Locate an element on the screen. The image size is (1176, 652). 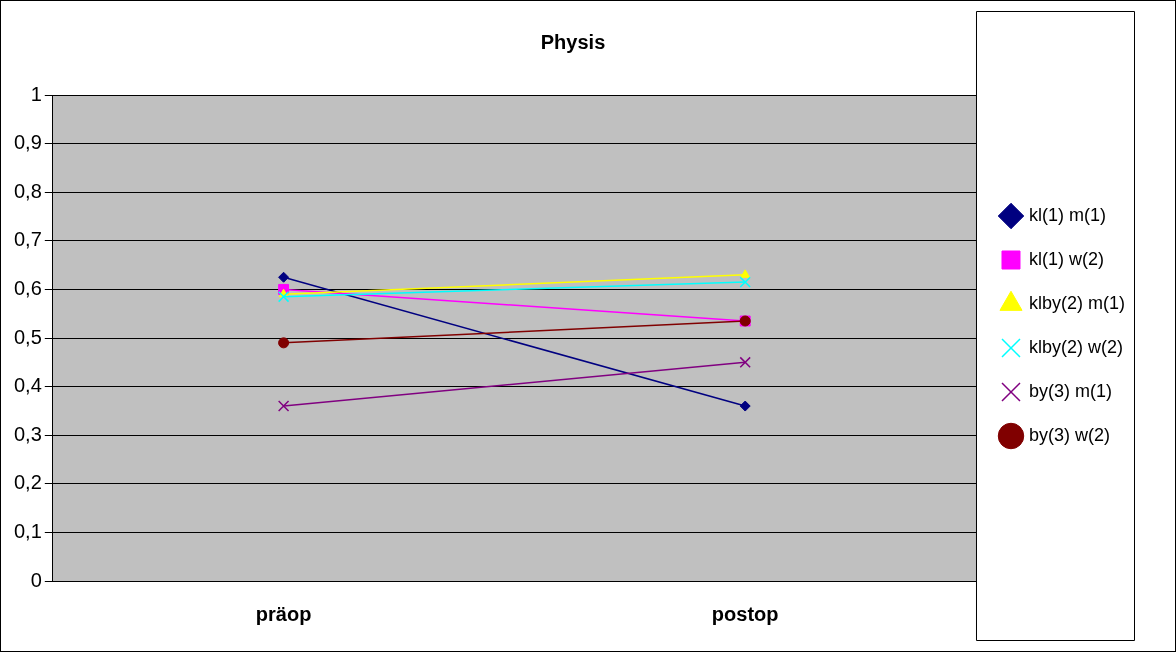
chart-title: Physis is located at coordinates (573, 41).